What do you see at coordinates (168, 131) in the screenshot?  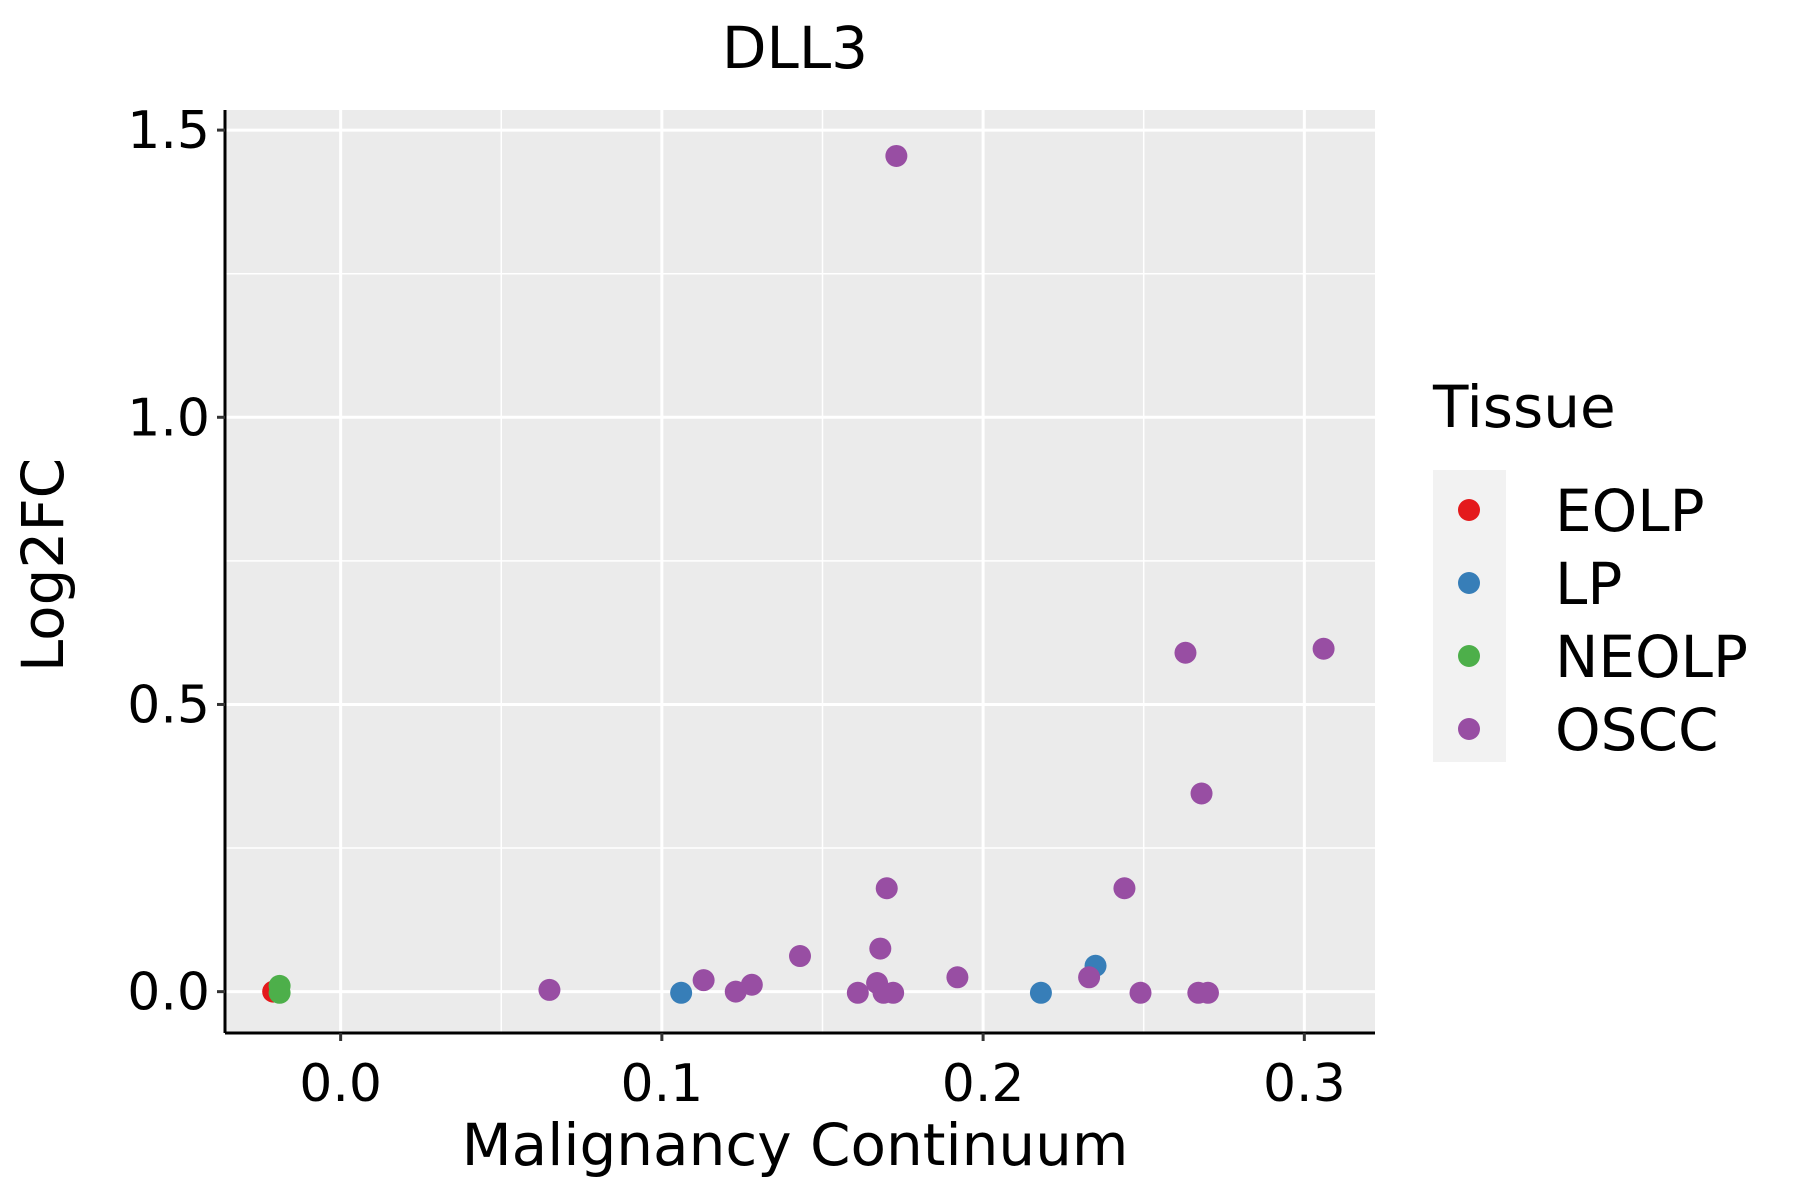 I see `y-tick-label: 1.5` at bounding box center [168, 131].